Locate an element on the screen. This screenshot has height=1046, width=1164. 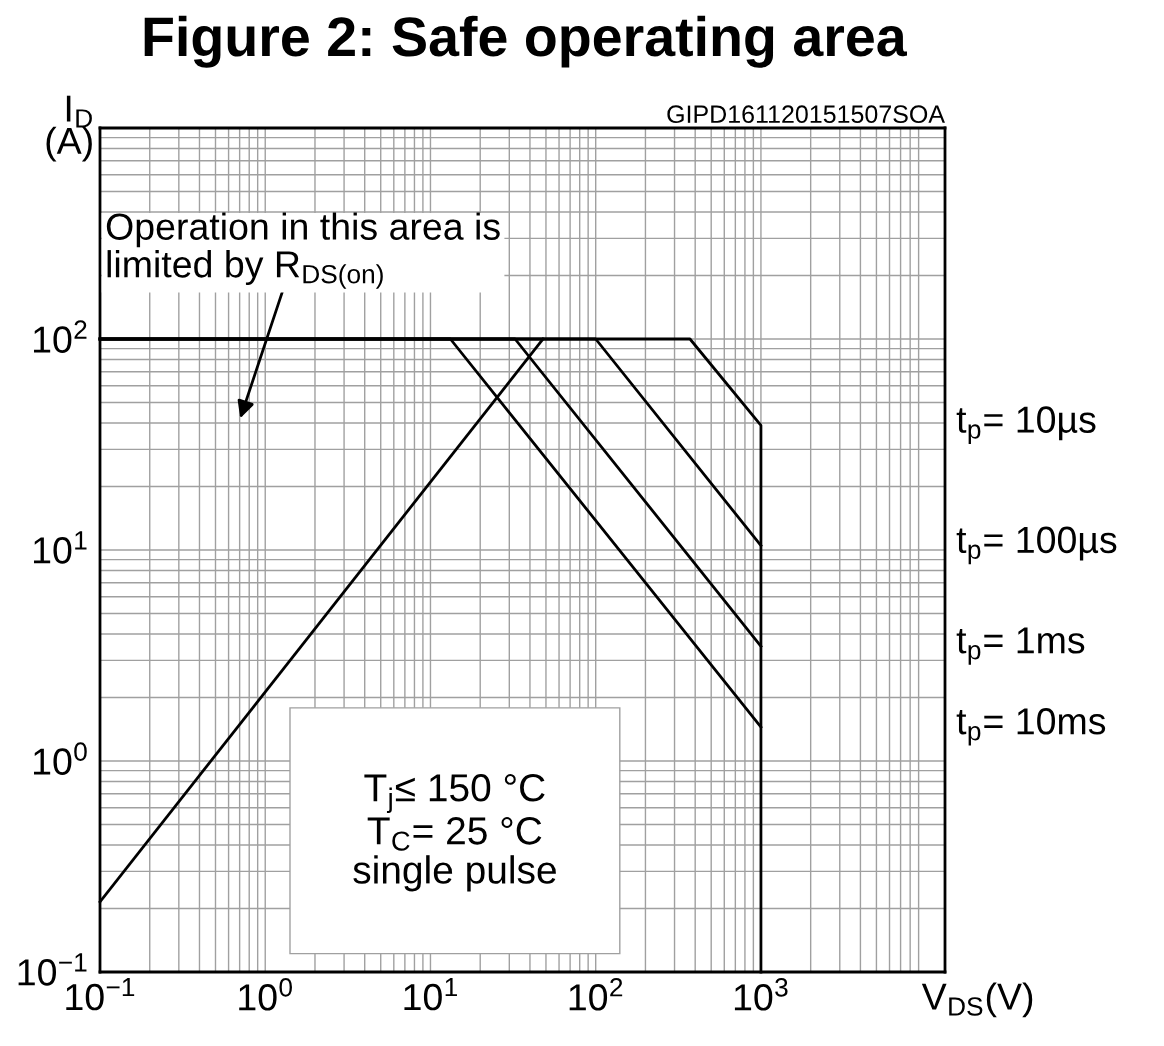
y-axis-title: I$_{D}$ (A) is located at coordinates (69, 128).